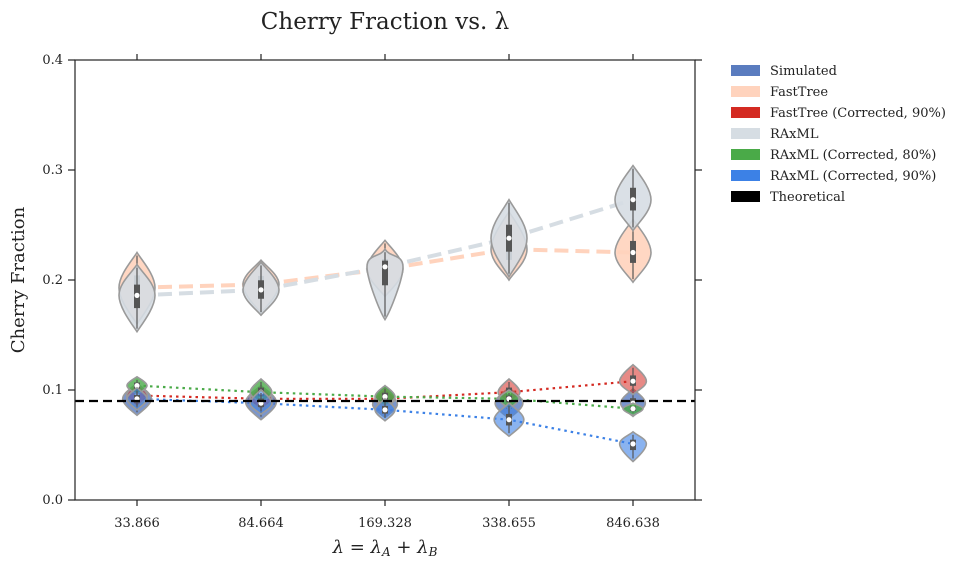  Describe the element at coordinates (385, 273) in the screenshot. I see `violin-box` at that location.